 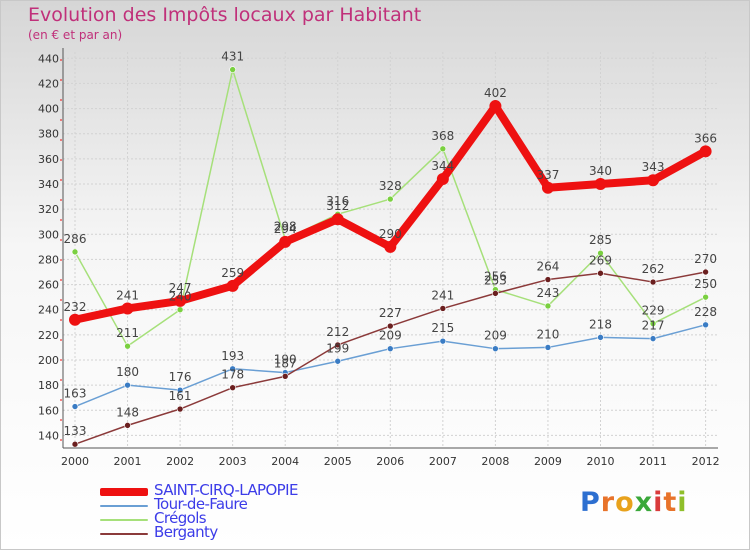 What do you see at coordinates (625, 502) in the screenshot?
I see `logo-letter: o` at bounding box center [625, 502].